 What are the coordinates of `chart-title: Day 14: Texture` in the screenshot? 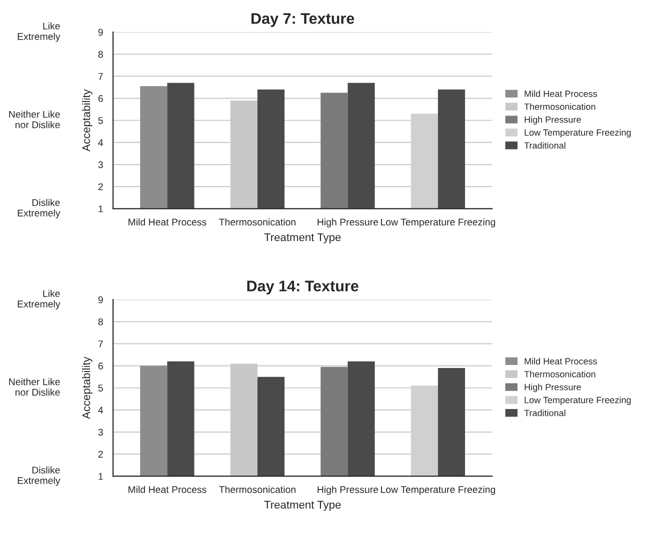 It's located at (302, 287).